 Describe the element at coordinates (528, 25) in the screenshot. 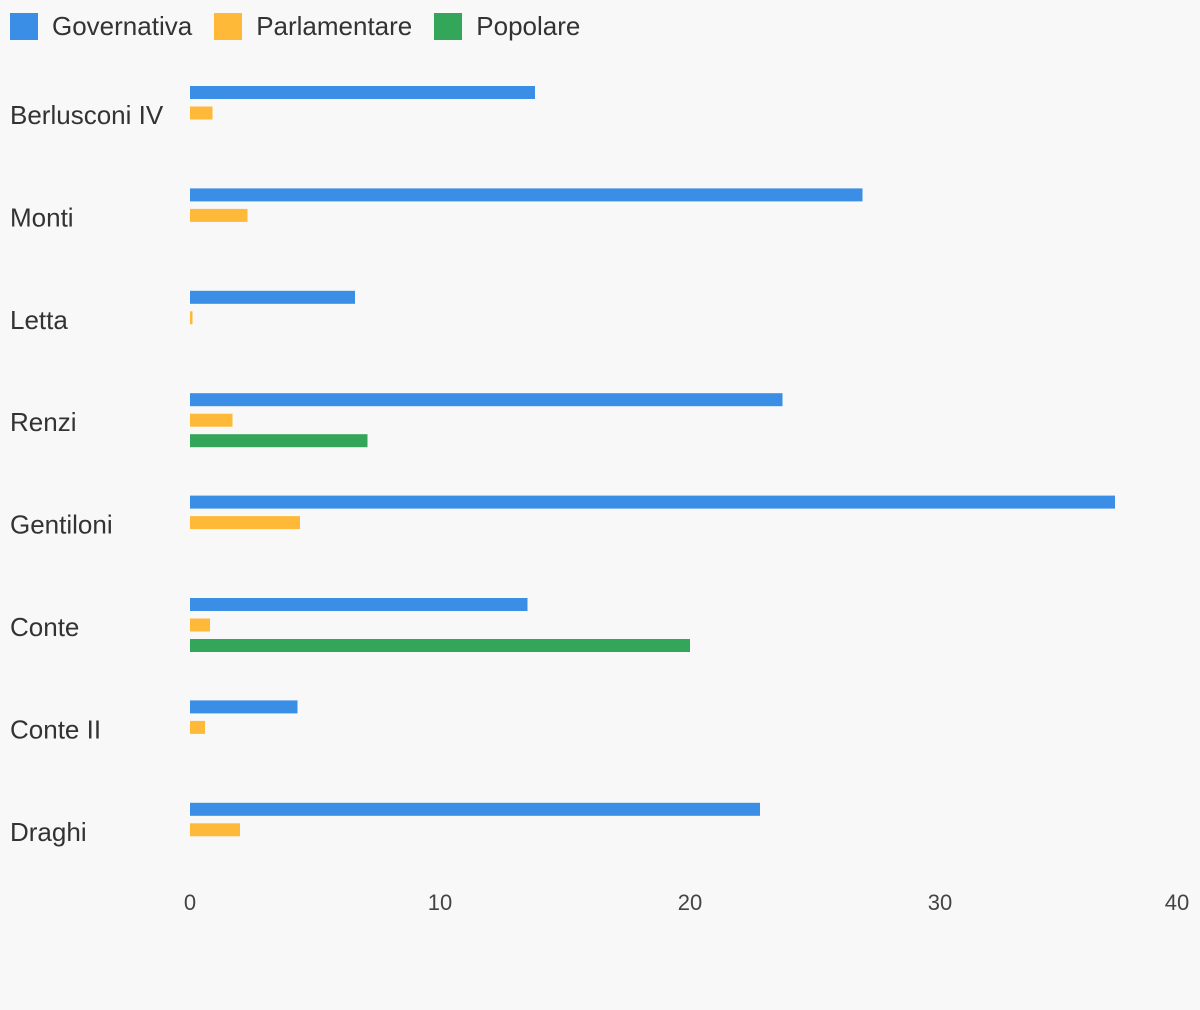

I see `legend-label-popolare: Popolare` at that location.